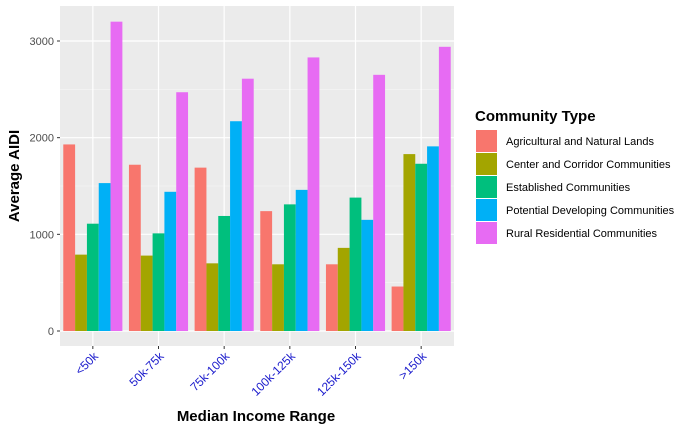 This screenshot has width=700, height=432. I want to click on legend-title: Community Type, so click(535, 116).